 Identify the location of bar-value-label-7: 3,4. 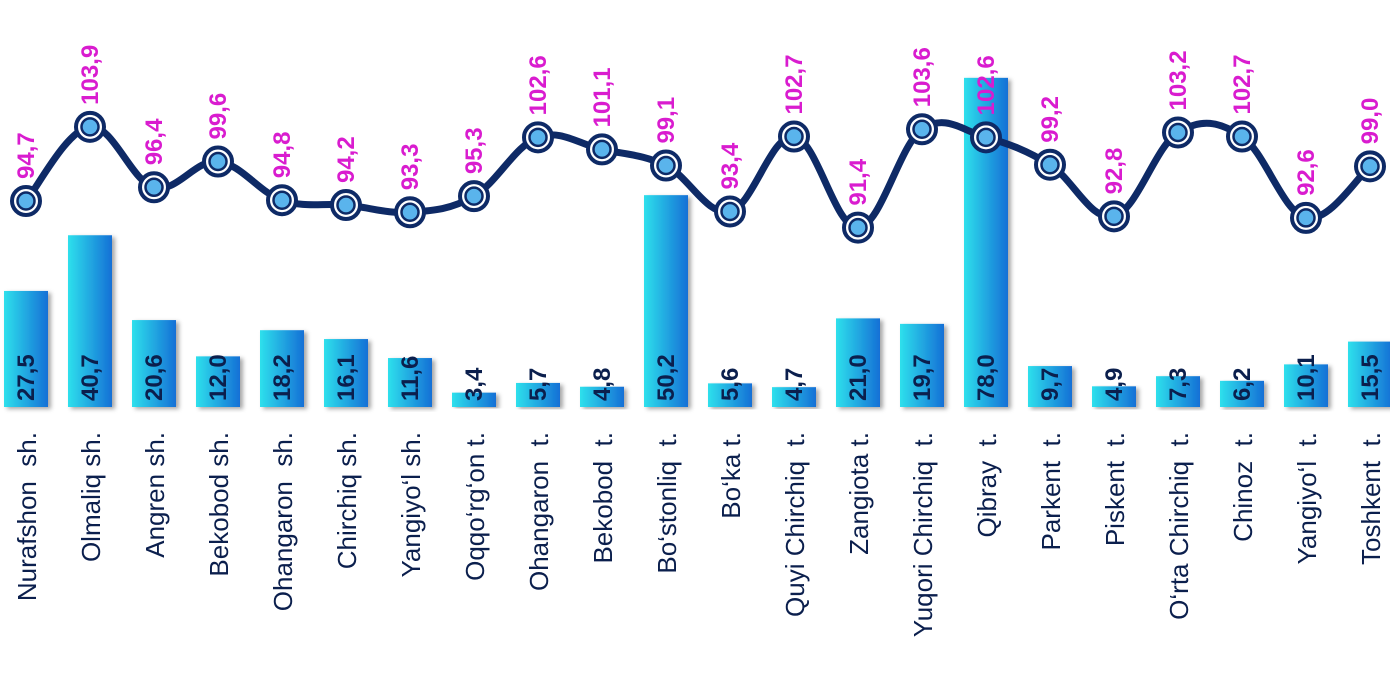
(474, 384).